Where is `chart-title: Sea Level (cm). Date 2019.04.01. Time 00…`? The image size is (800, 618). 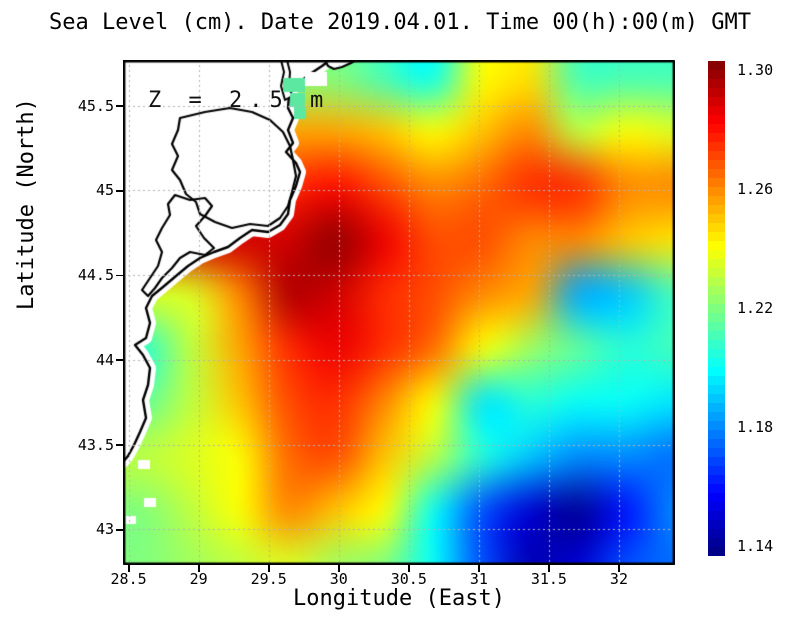 chart-title: Sea Level (cm). Date 2019.04.01. Time 00… is located at coordinates (400, 22).